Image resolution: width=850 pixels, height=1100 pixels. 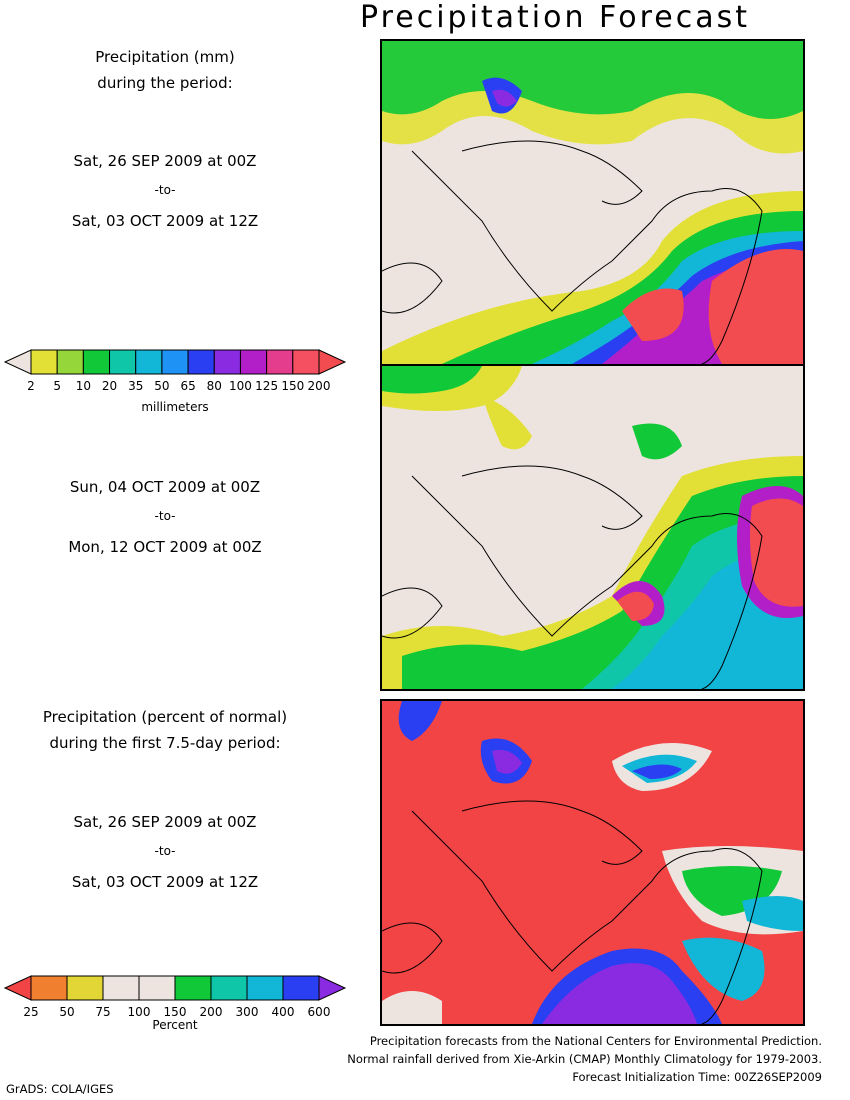 I want to click on panel3-heading-2: during the first 7.5-day period:, so click(x=165, y=743).